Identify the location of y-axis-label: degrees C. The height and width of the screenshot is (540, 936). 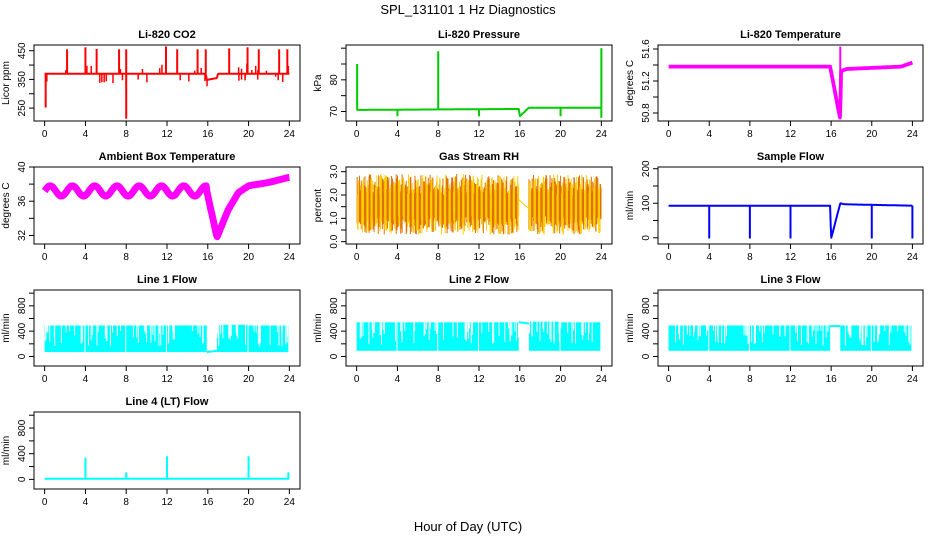
(630, 83).